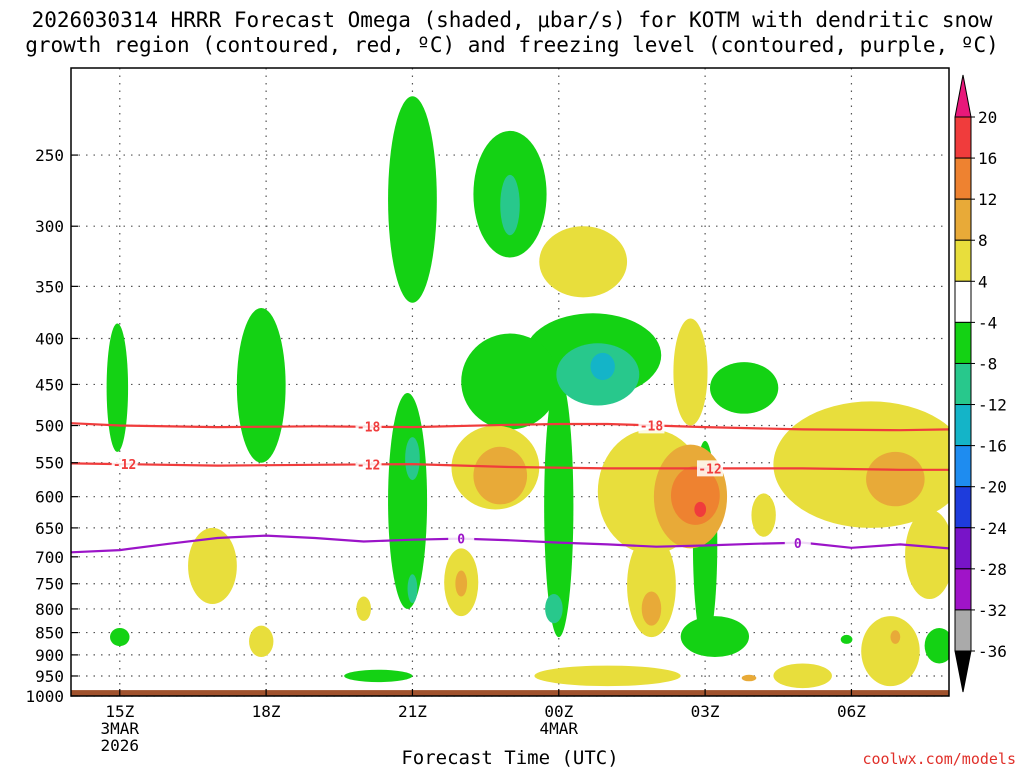 Image resolution: width=1024 pixels, height=768 pixels. I want to click on y-tick-label: 800, so click(49, 609).